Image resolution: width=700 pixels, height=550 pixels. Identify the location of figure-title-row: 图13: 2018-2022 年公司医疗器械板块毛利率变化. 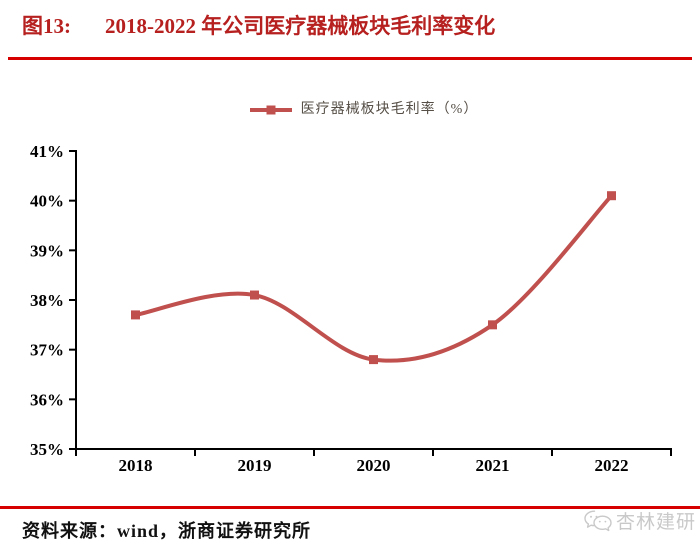
(356, 26).